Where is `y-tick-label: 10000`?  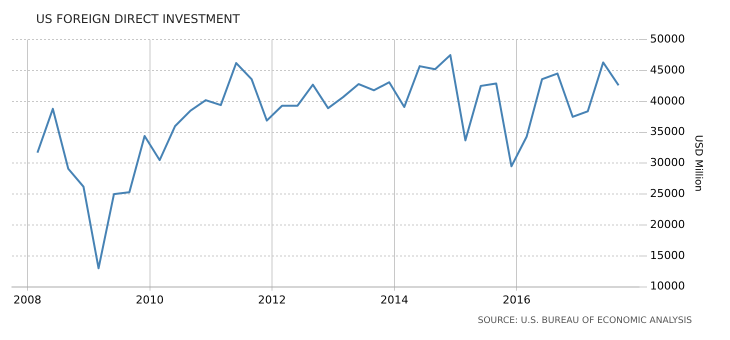 y-tick-label: 10000 is located at coordinates (668, 286).